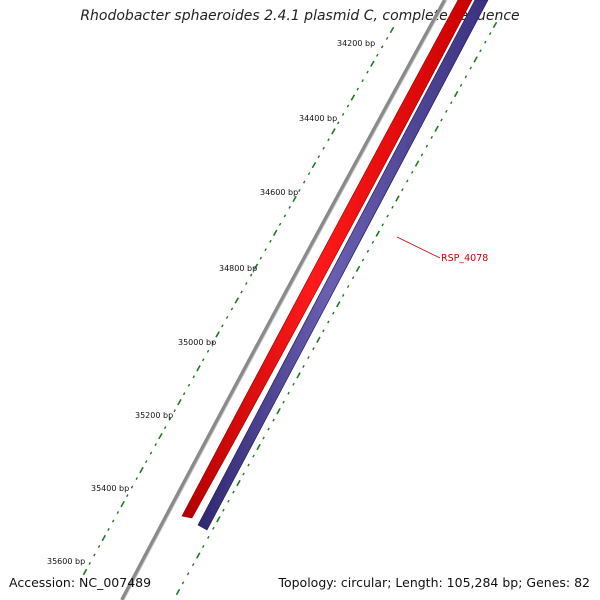 Image resolution: width=600 pixels, height=600 pixels. What do you see at coordinates (279, 192) in the screenshot?
I see `tick-label-34600: 34600 bp` at bounding box center [279, 192].